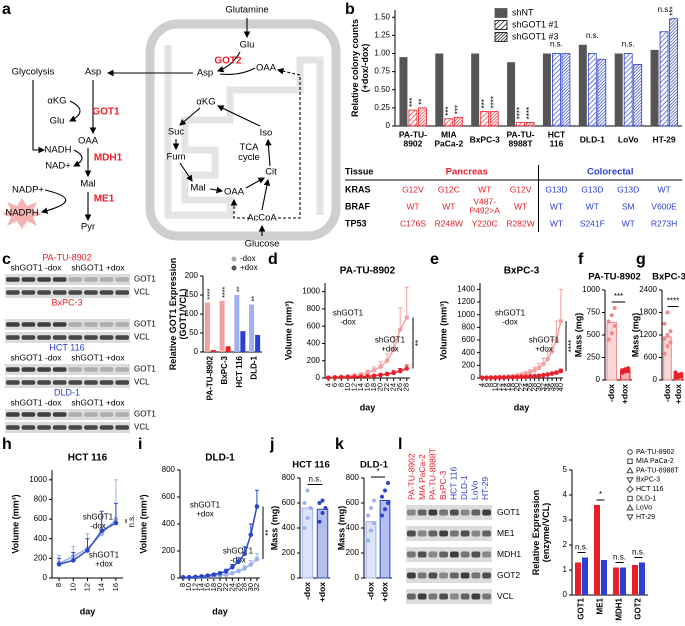 The height and width of the screenshot is (626, 685). Describe the element at coordinates (664, 206) in the screenshot. I see `table-cell: V600E` at that location.